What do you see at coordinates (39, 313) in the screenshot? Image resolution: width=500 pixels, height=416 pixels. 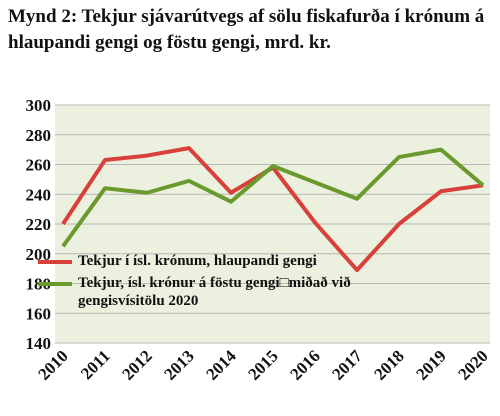 I see `y-tick-label: 160` at bounding box center [39, 313].